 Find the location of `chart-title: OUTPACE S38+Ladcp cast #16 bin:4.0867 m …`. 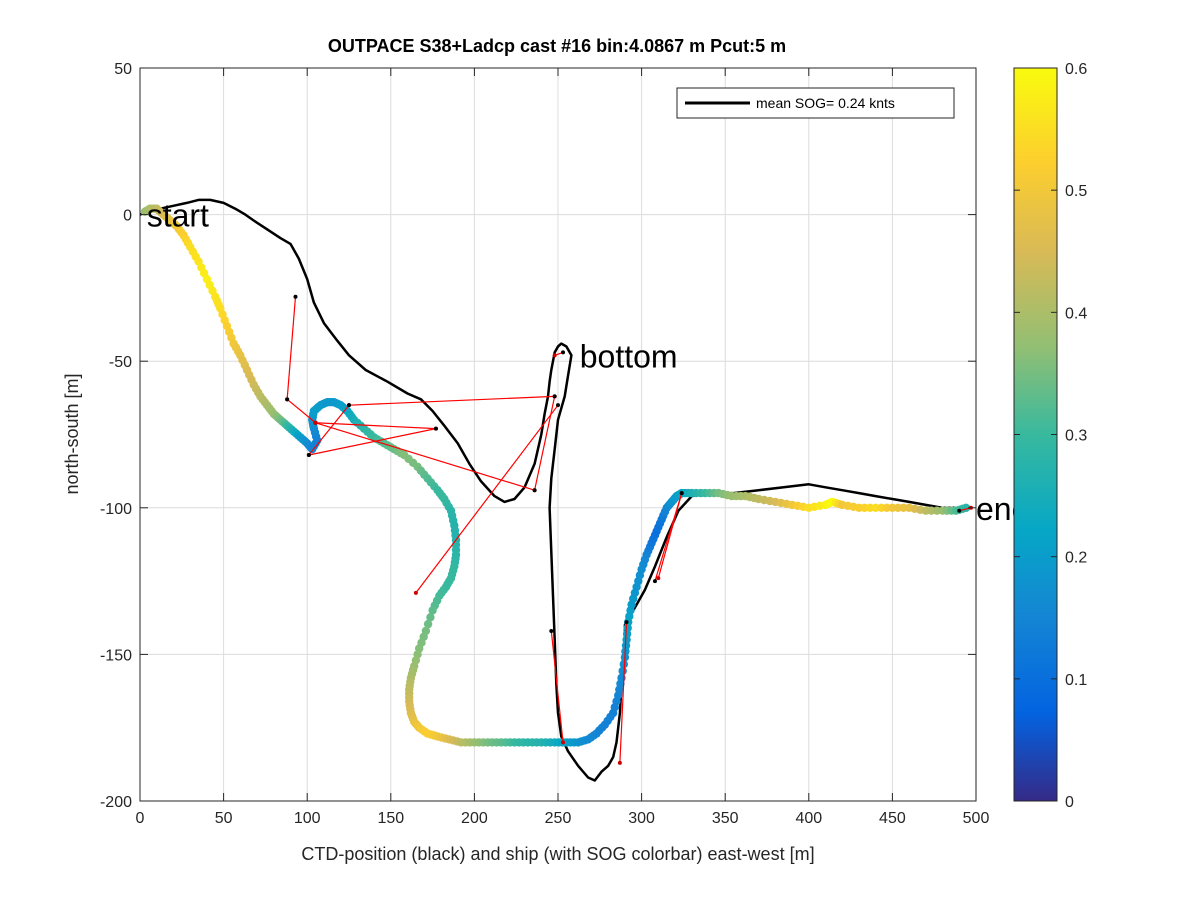

chart-title: OUTPACE S38+Ladcp cast #16 bin:4.0867 m … is located at coordinates (557, 46).